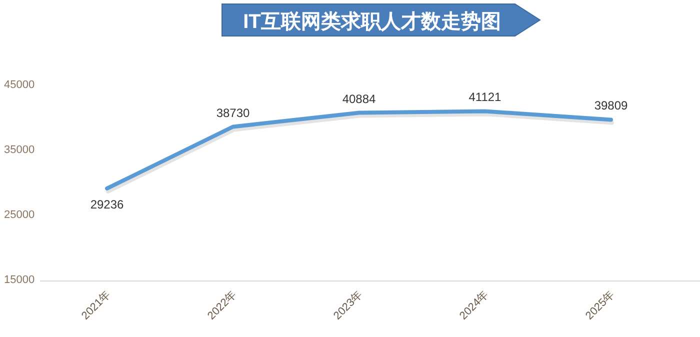 This screenshot has width=700, height=337. I want to click on data-label: 29236, so click(107, 204).